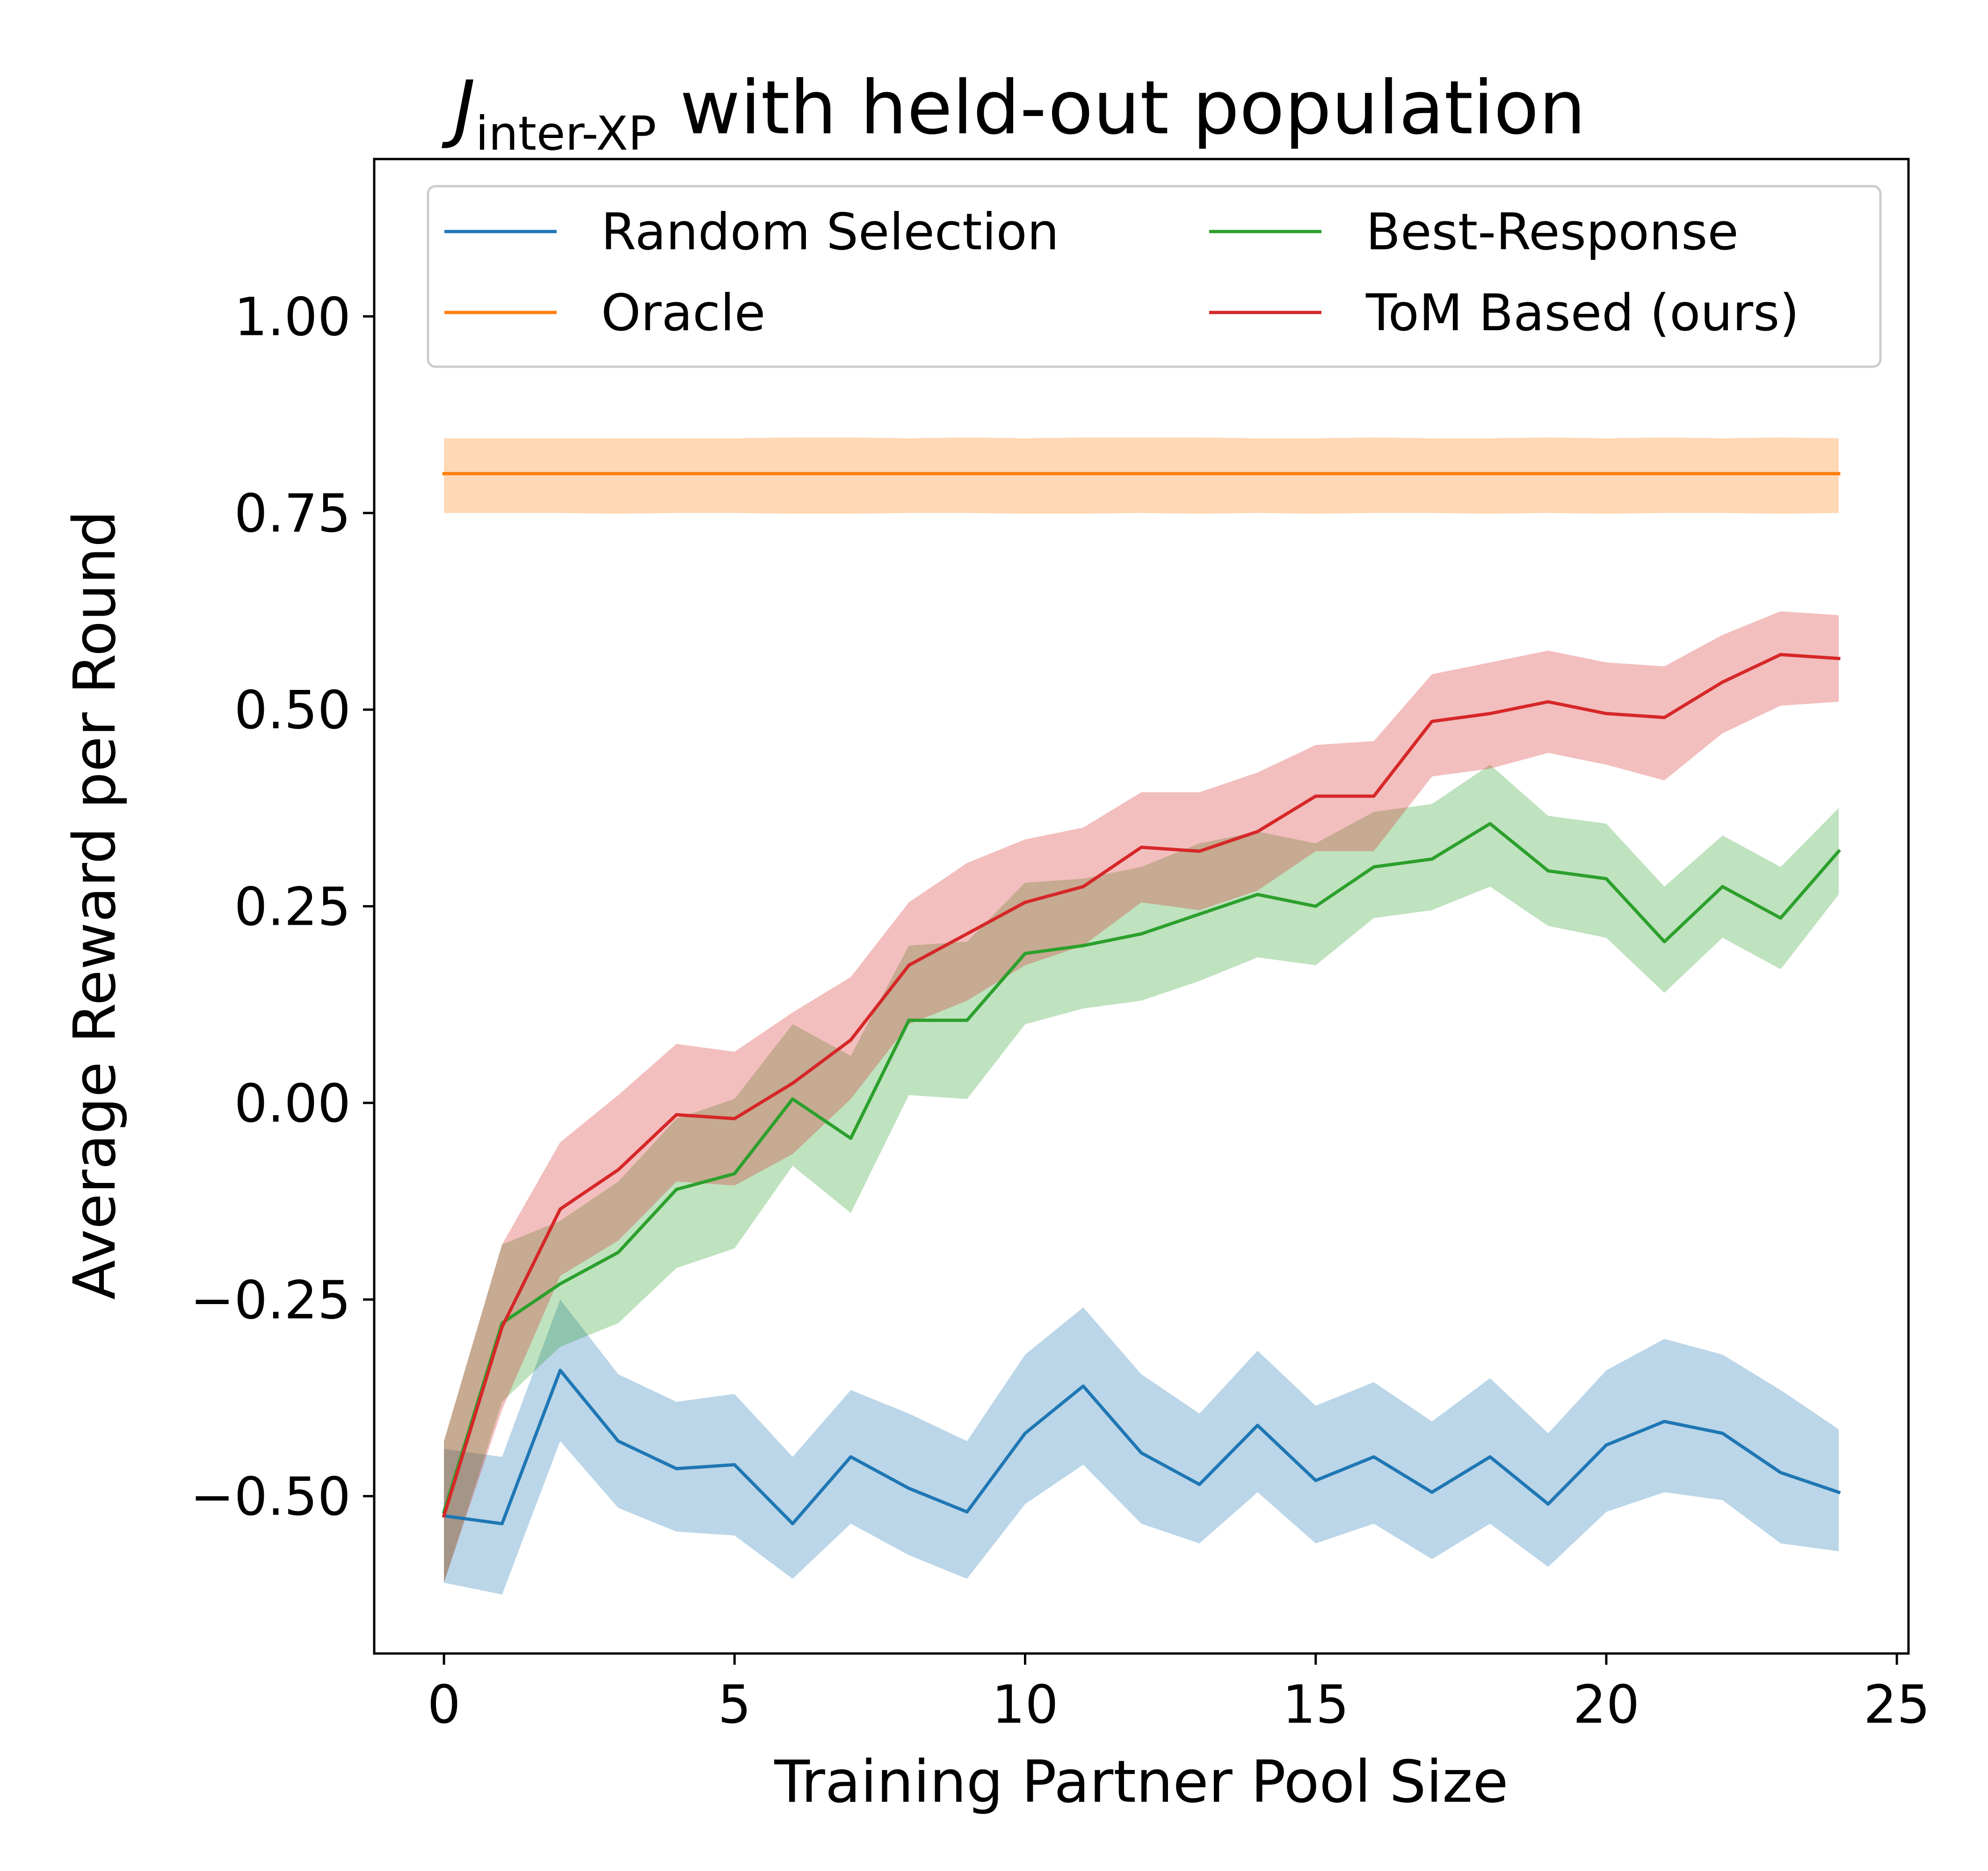 This screenshot has height=1871, width=1988. What do you see at coordinates (1025, 1705) in the screenshot?
I see `x-tick-label: 10` at bounding box center [1025, 1705].